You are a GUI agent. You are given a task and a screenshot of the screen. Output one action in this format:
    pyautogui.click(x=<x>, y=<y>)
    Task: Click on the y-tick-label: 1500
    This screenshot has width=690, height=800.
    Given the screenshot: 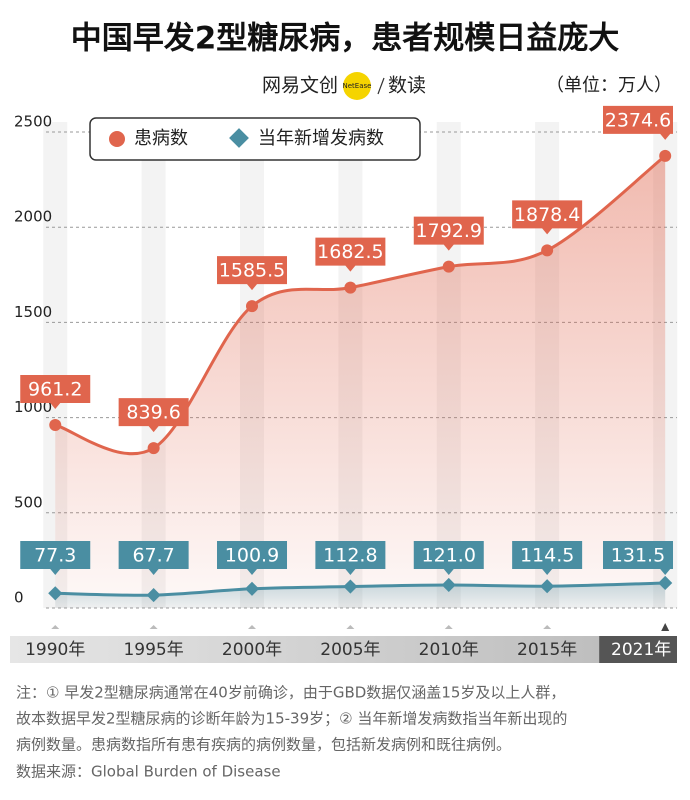 What is the action you would take?
    pyautogui.click(x=33, y=312)
    